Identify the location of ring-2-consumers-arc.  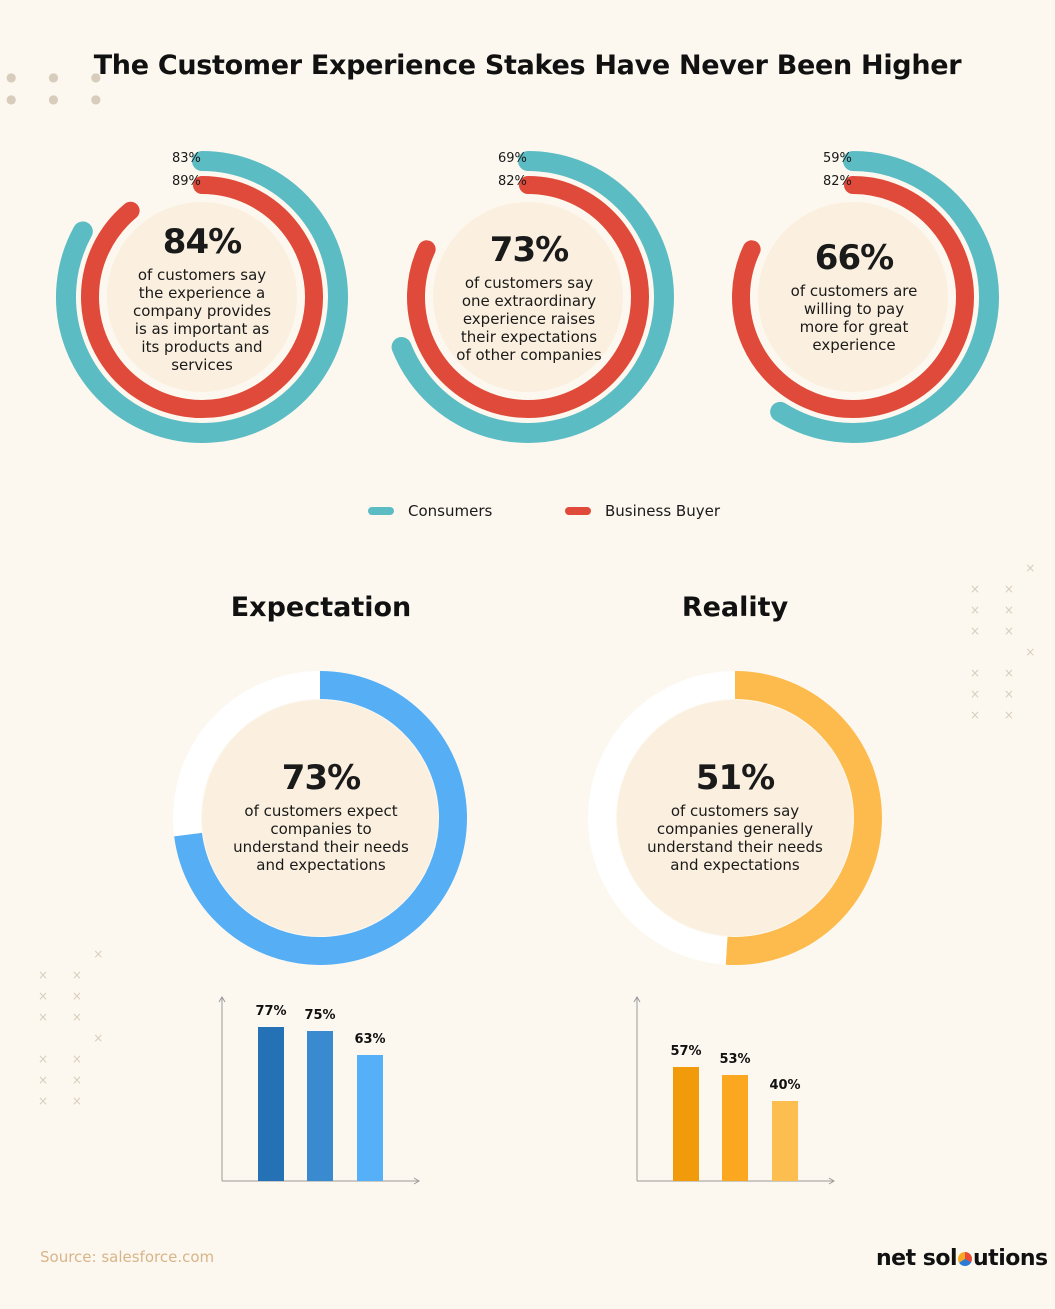
(532, 297).